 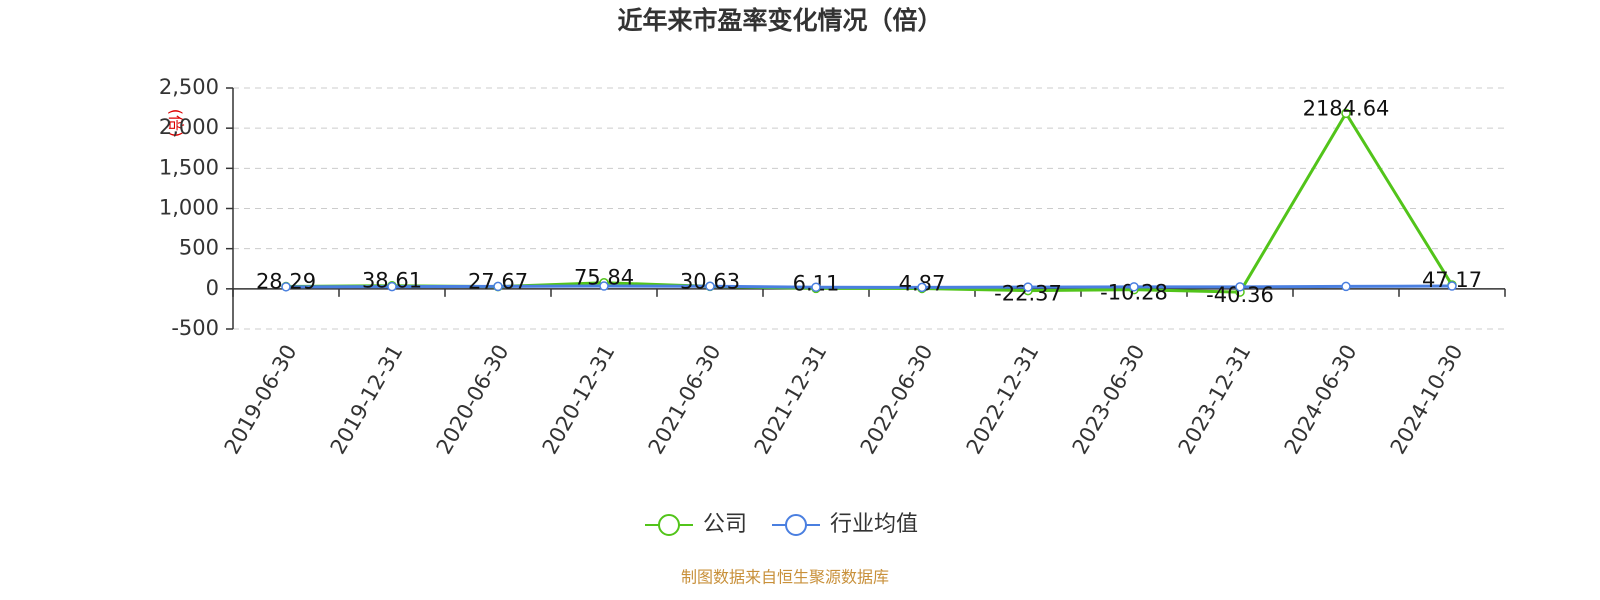 What do you see at coordinates (897, 400) in the screenshot?
I see `x-tick-label: 2022-06-30` at bounding box center [897, 400].